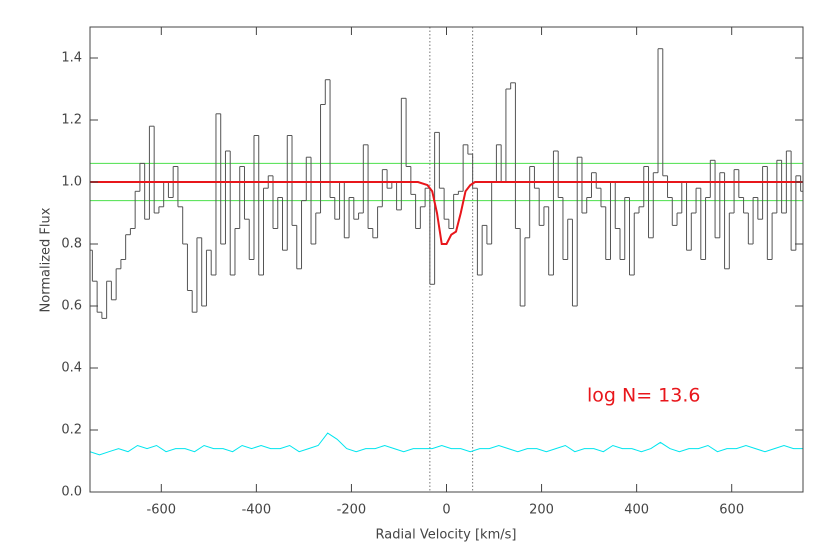 The width and height of the screenshot is (830, 558). Describe the element at coordinates (71, 120) in the screenshot. I see `y-tick-label: 1.2` at that location.